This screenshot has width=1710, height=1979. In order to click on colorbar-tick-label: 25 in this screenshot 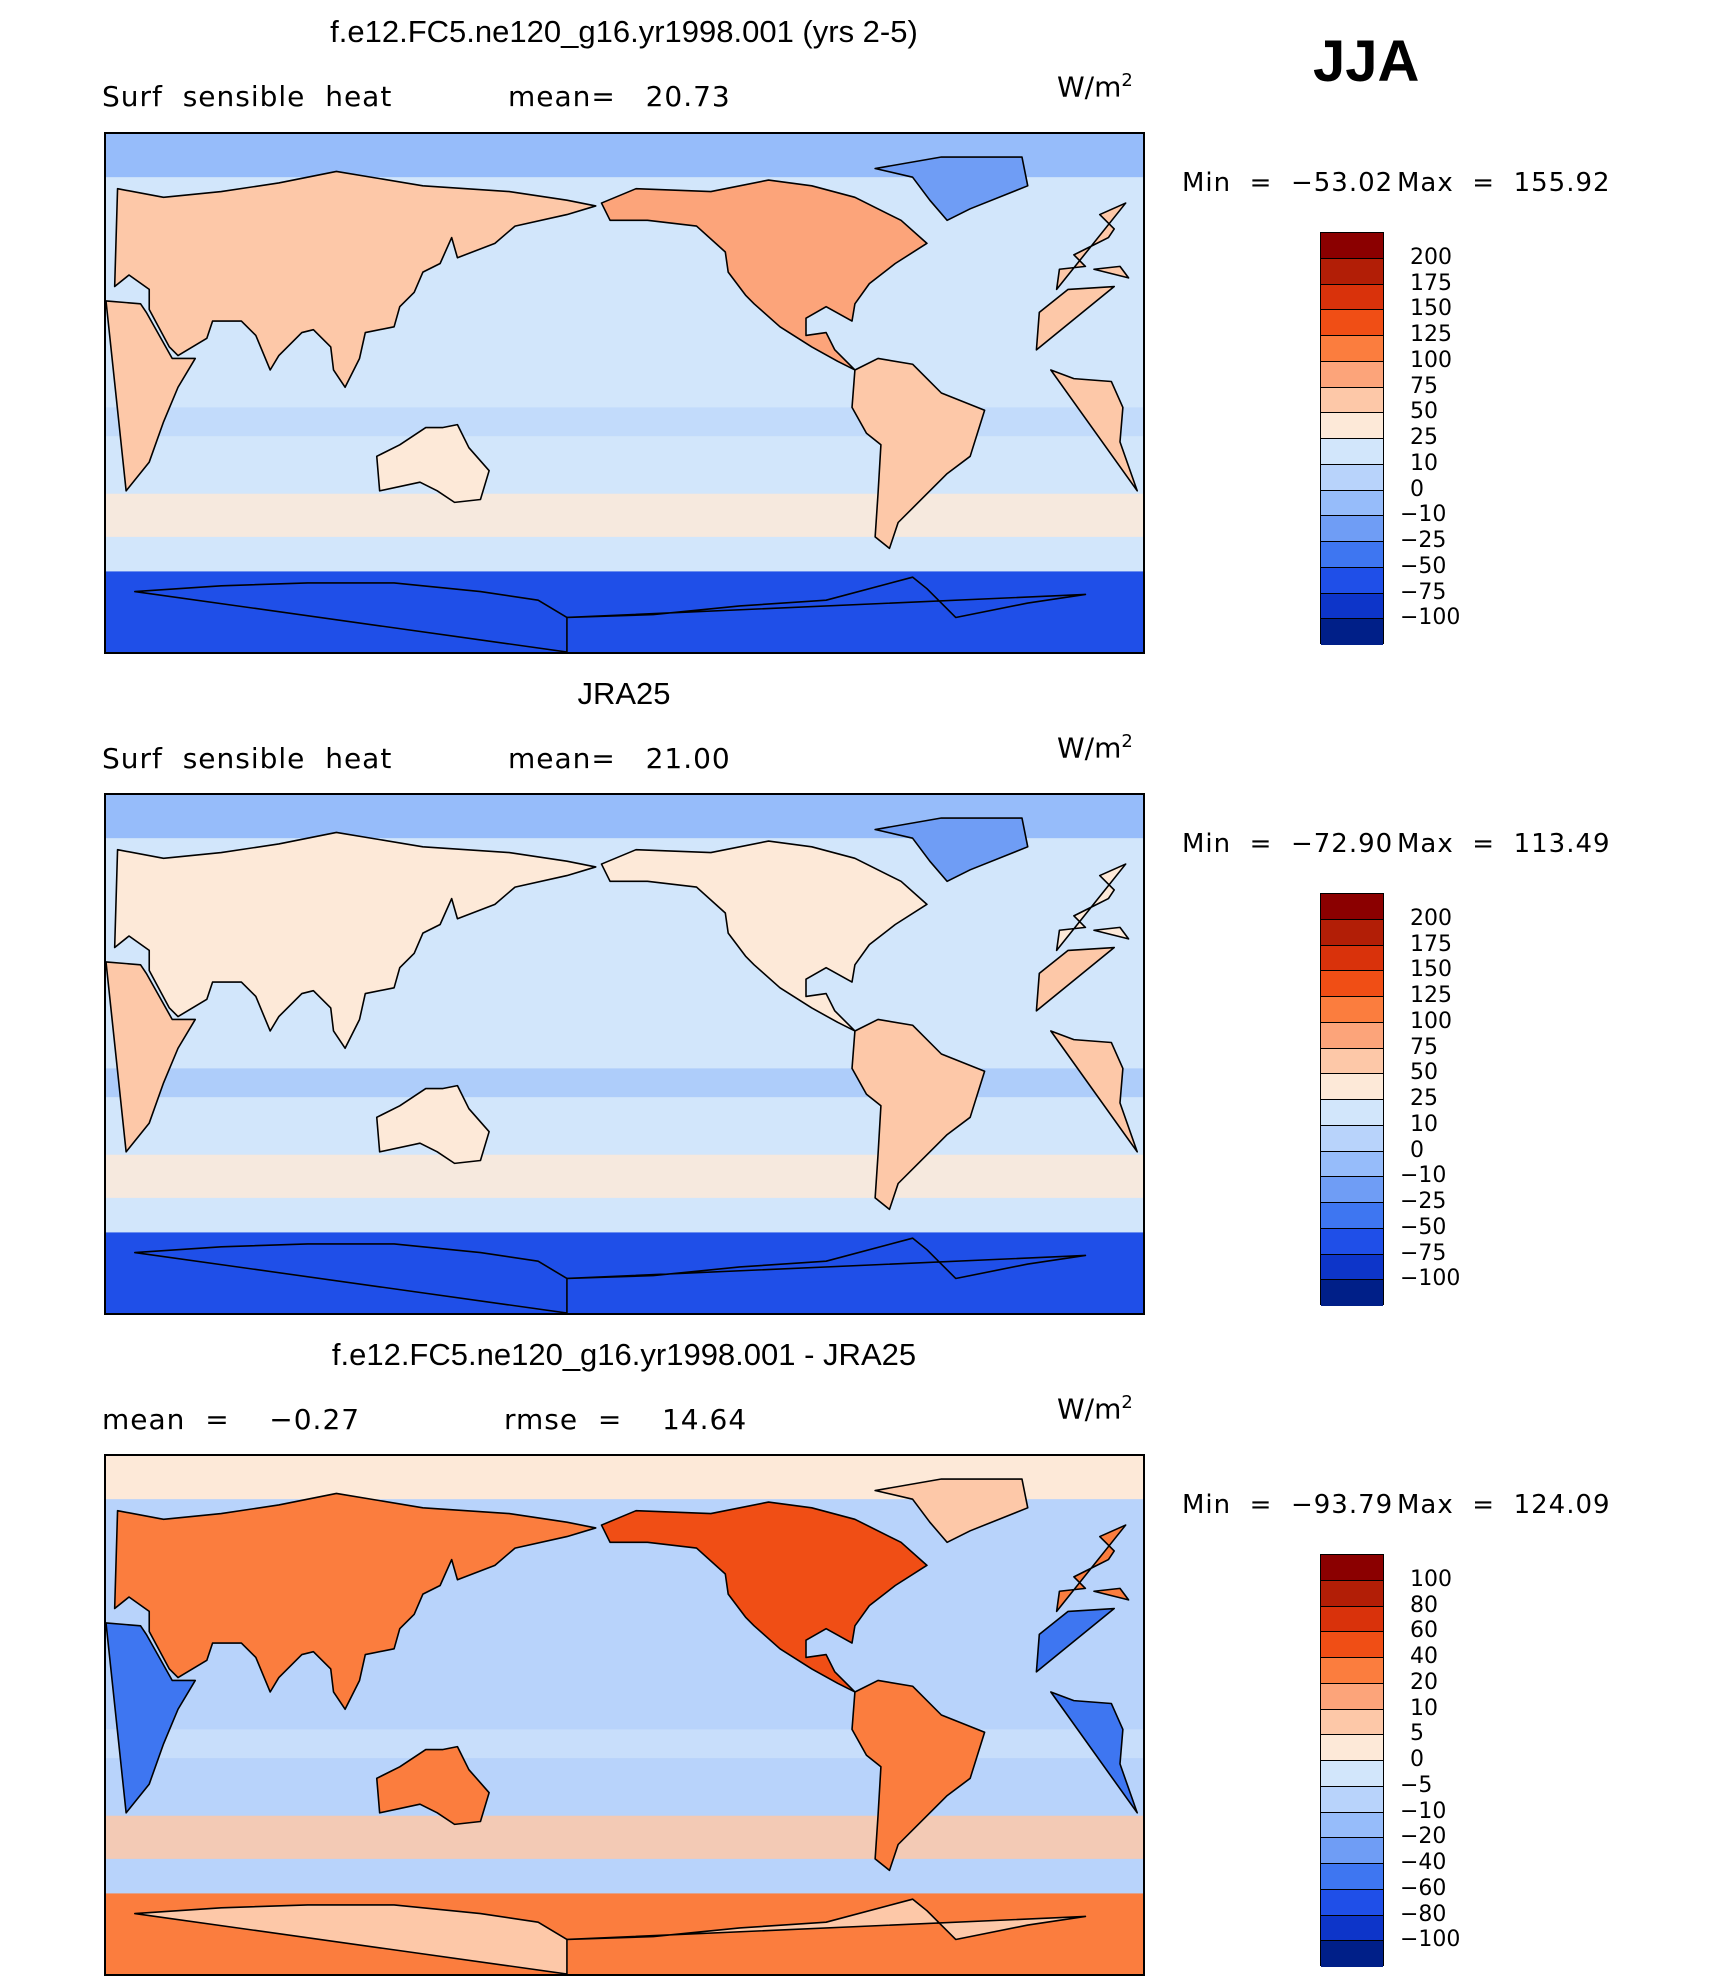, I will do `click(1424, 437)`.